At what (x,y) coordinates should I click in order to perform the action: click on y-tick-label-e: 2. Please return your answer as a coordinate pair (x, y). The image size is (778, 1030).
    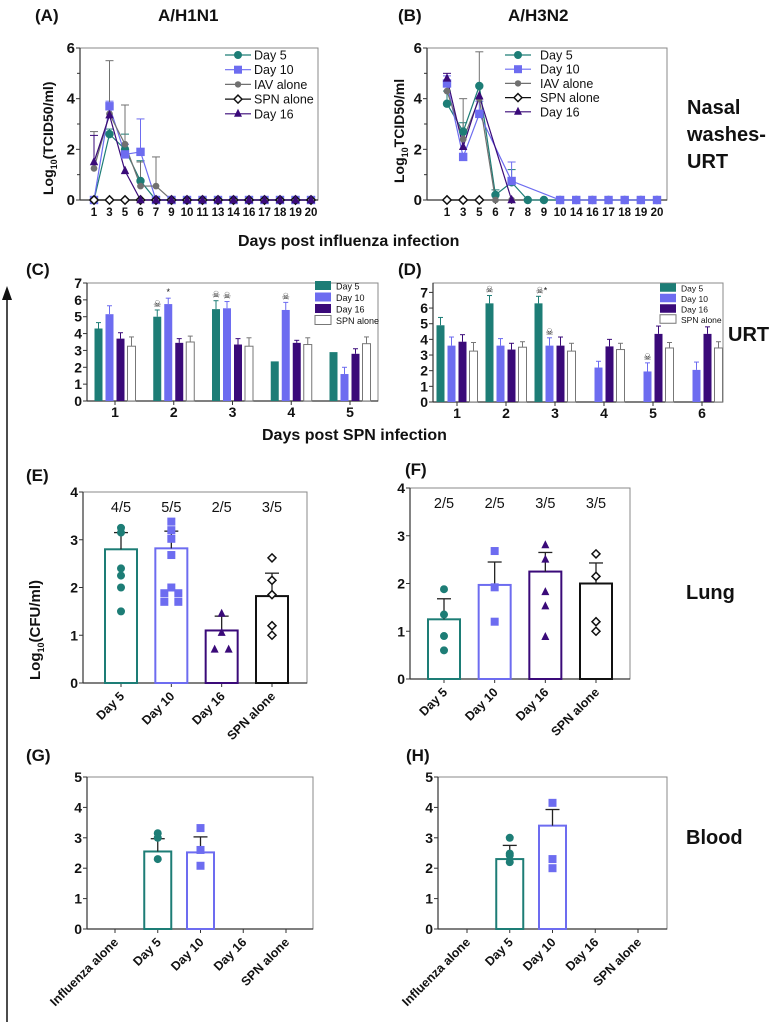
    Looking at the image, I should click on (74, 588).